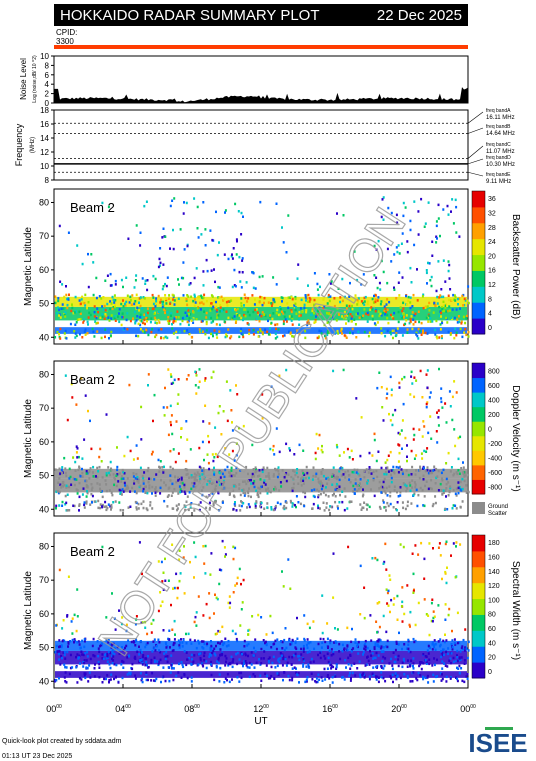 This screenshot has width=536, height=761. I want to click on beam-label: Beam 2, so click(92, 551).